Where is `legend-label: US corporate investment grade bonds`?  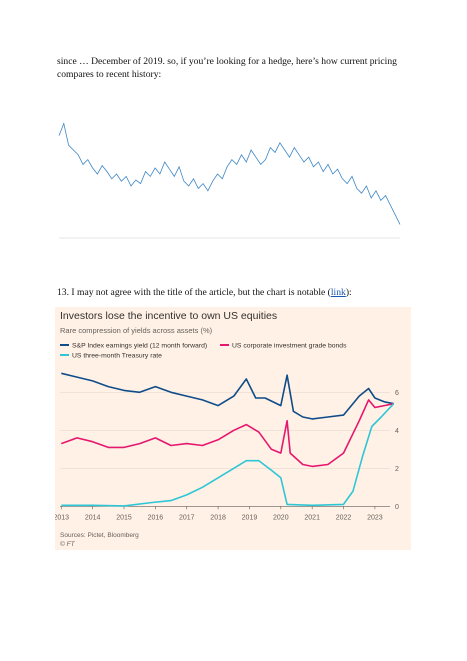
legend-label: US corporate investment grade bonds is located at coordinates (289, 346).